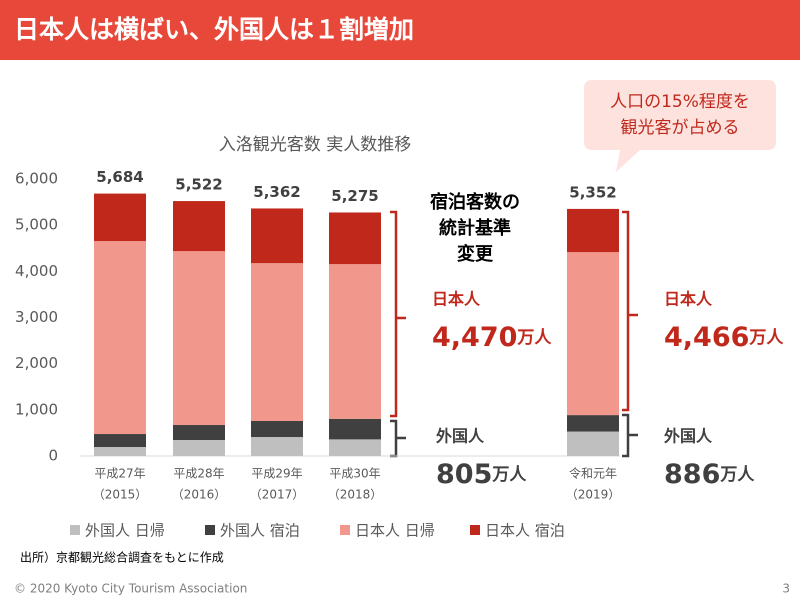 The image size is (800, 600). Describe the element at coordinates (593, 495) in the screenshot. I see `x-tick-label: （2019）` at that location.